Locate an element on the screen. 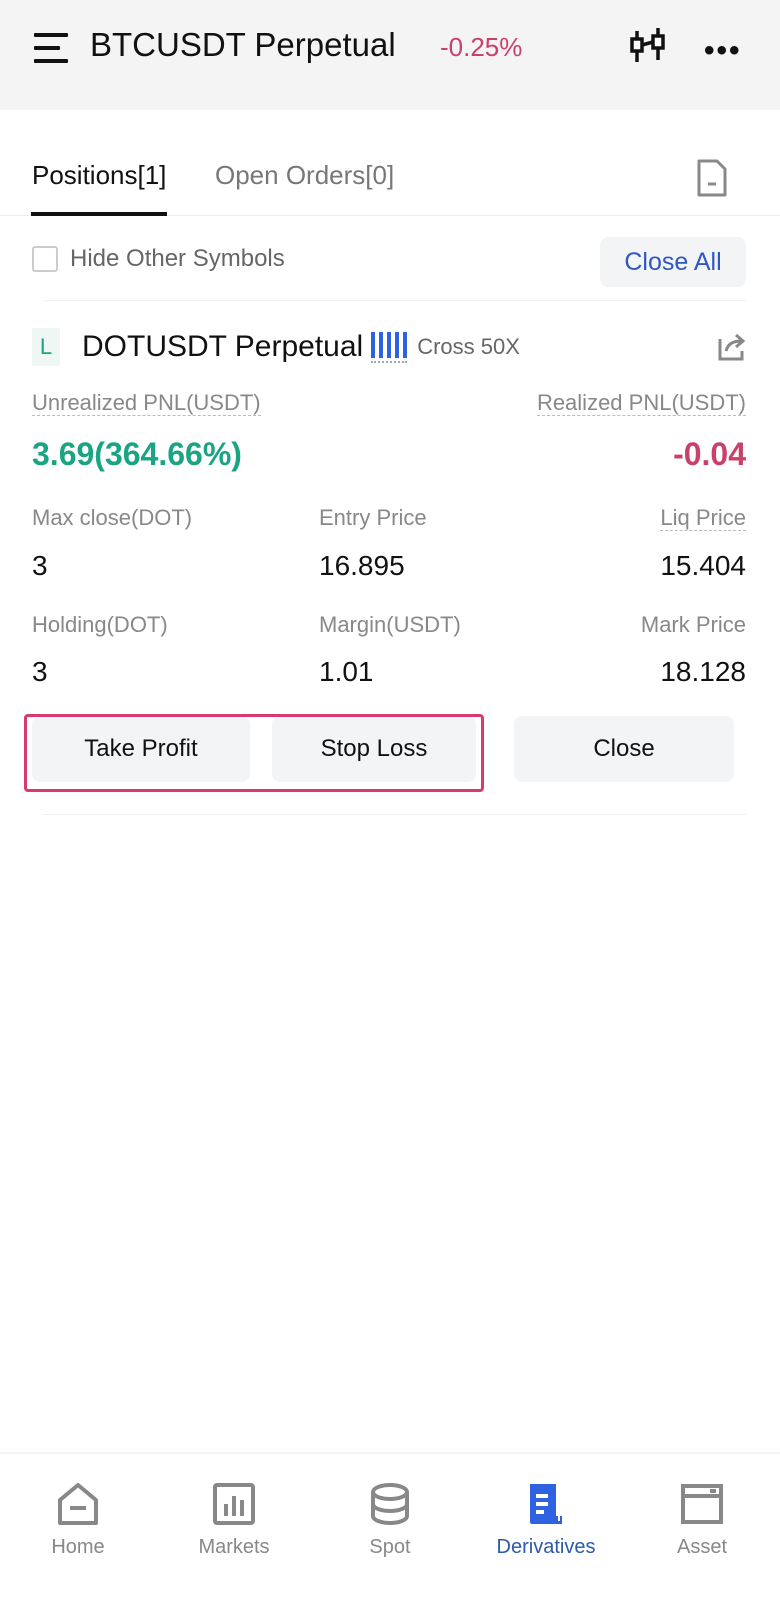 This screenshot has width=780, height=1600. highlight-box is located at coordinates (254, 753).